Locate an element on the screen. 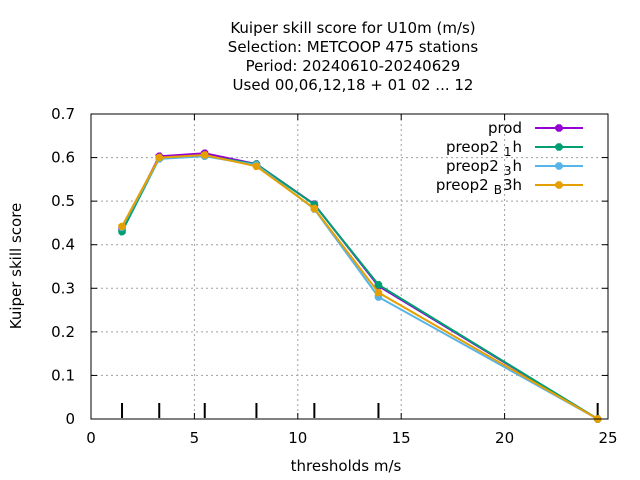 Image resolution: width=640 pixels, height=480 pixels. y-axis-label: Kuiper skill score is located at coordinates (16, 266).